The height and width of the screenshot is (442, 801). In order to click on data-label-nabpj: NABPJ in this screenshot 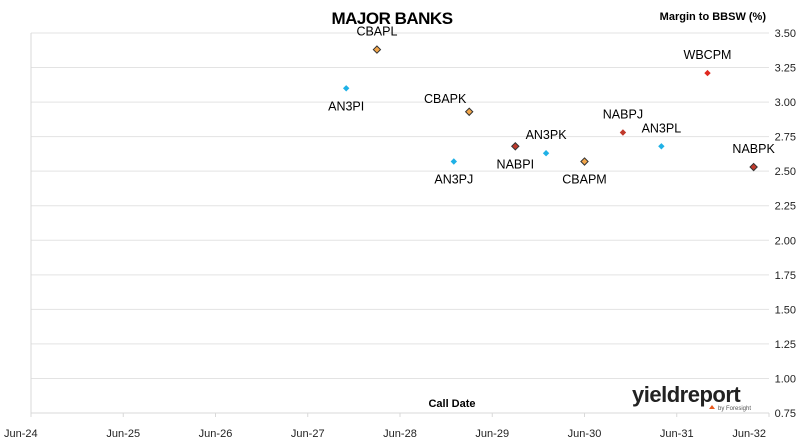, I will do `click(623, 114)`.